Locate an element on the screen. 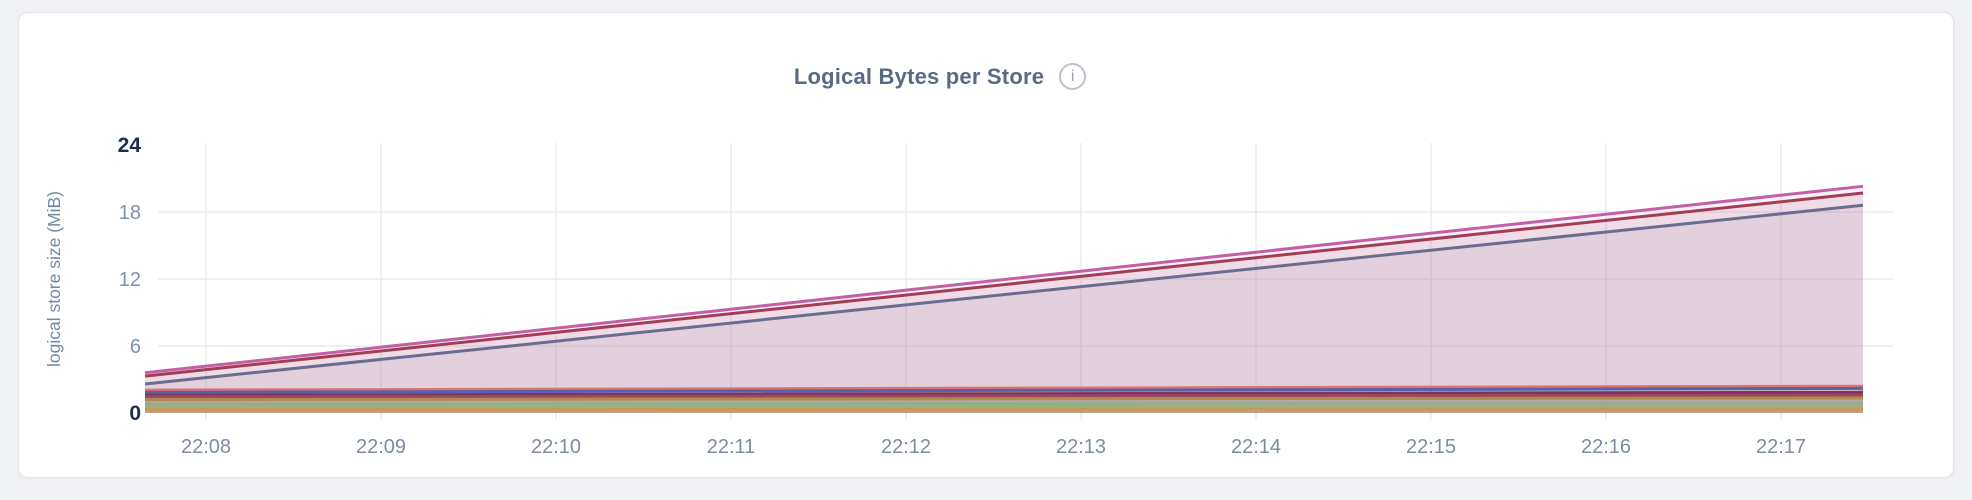 The image size is (1972, 500). info-icon: i is located at coordinates (1073, 76).